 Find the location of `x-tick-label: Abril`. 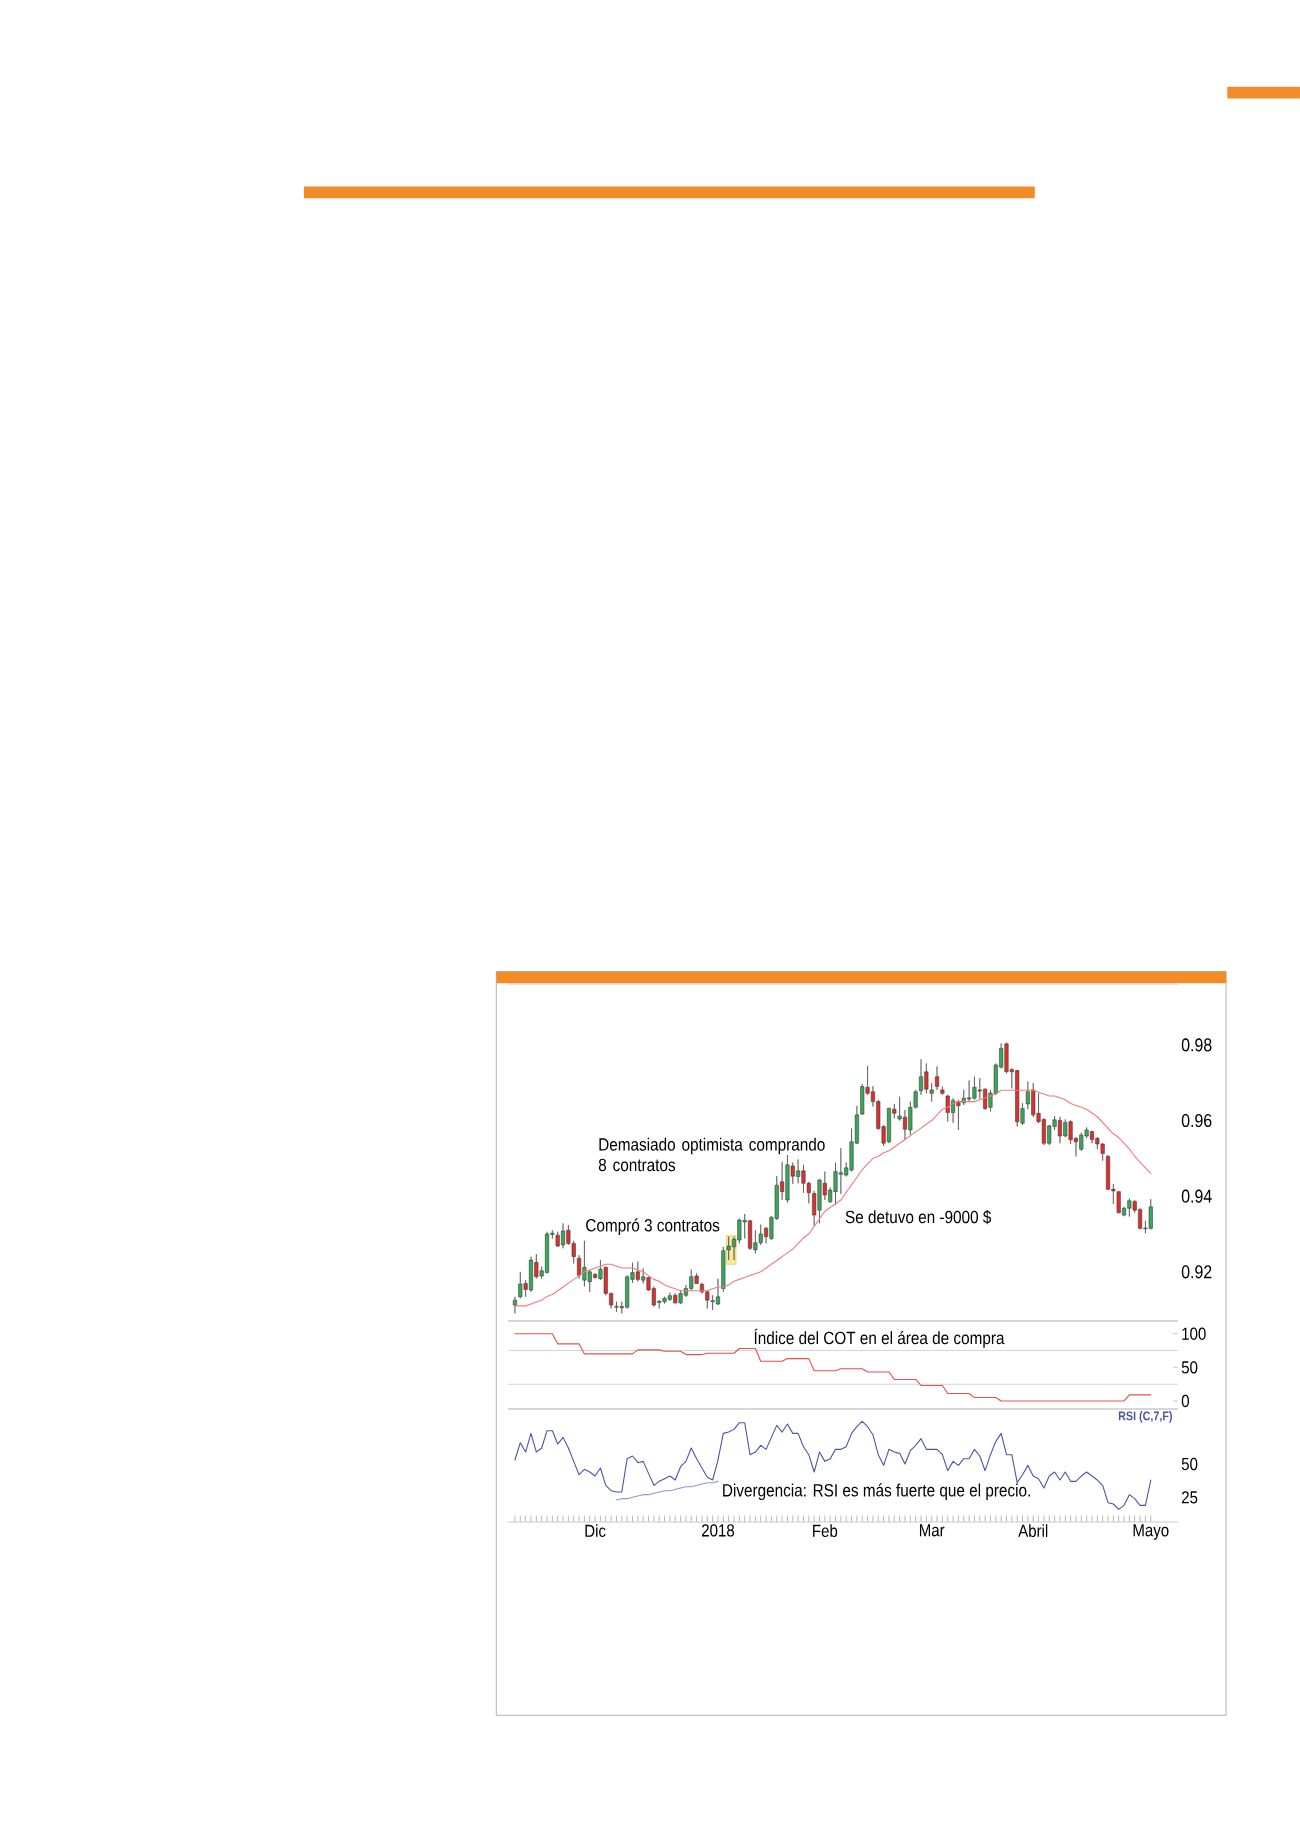

x-tick-label: Abril is located at coordinates (1033, 1531).